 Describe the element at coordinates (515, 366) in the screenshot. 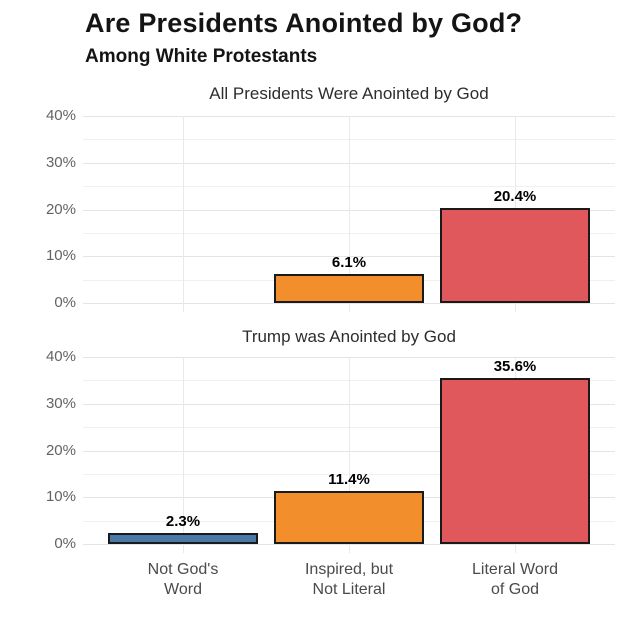

I see `bar-value-label: 35.6%` at that location.